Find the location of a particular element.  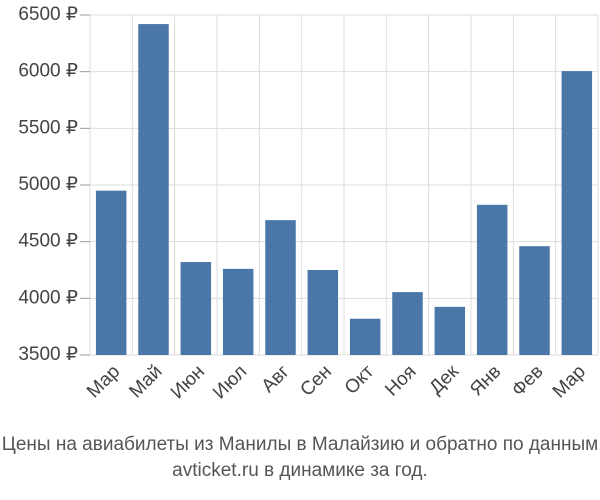

x-tick-label: Май is located at coordinates (145, 381).